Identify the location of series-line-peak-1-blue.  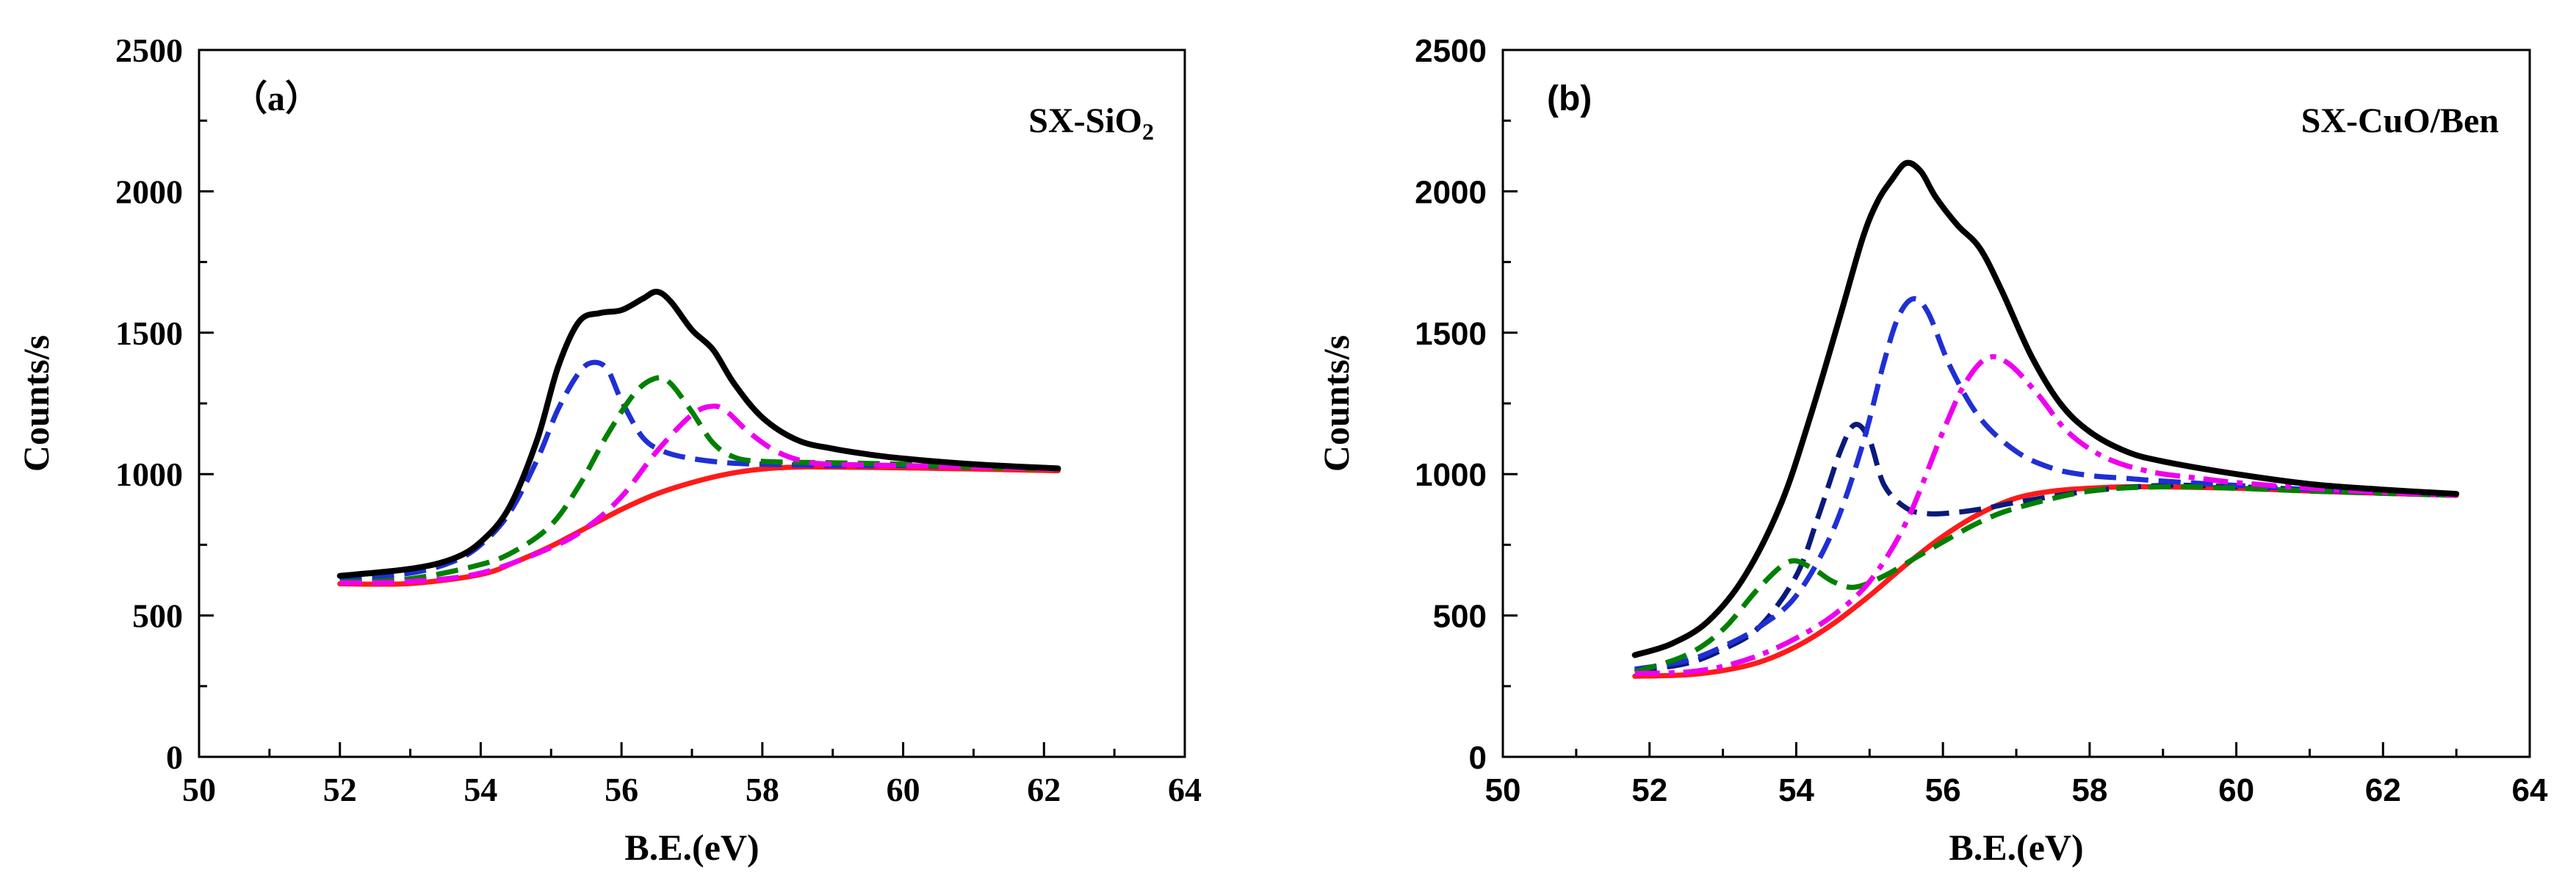
(2046, 484).